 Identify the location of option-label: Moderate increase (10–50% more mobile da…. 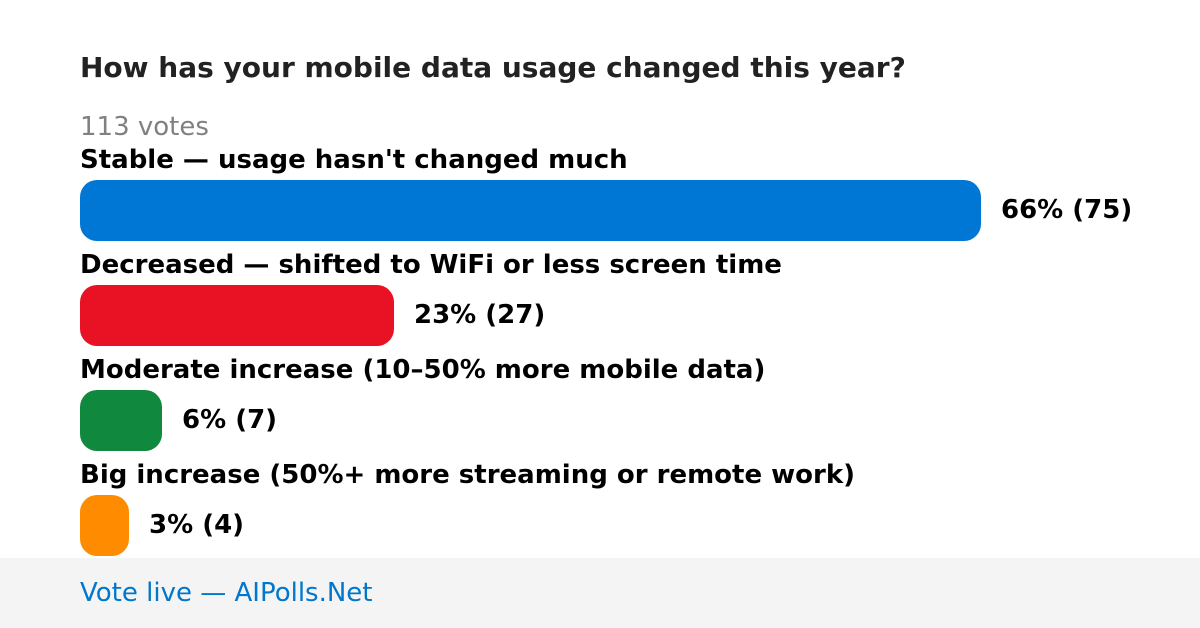
(423, 370).